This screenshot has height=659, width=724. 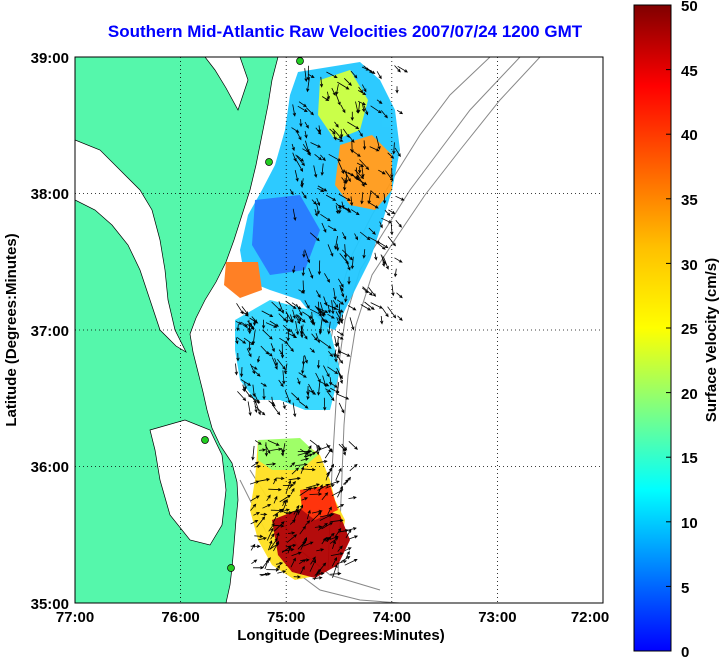 I want to click on station-marker, so click(x=269, y=162).